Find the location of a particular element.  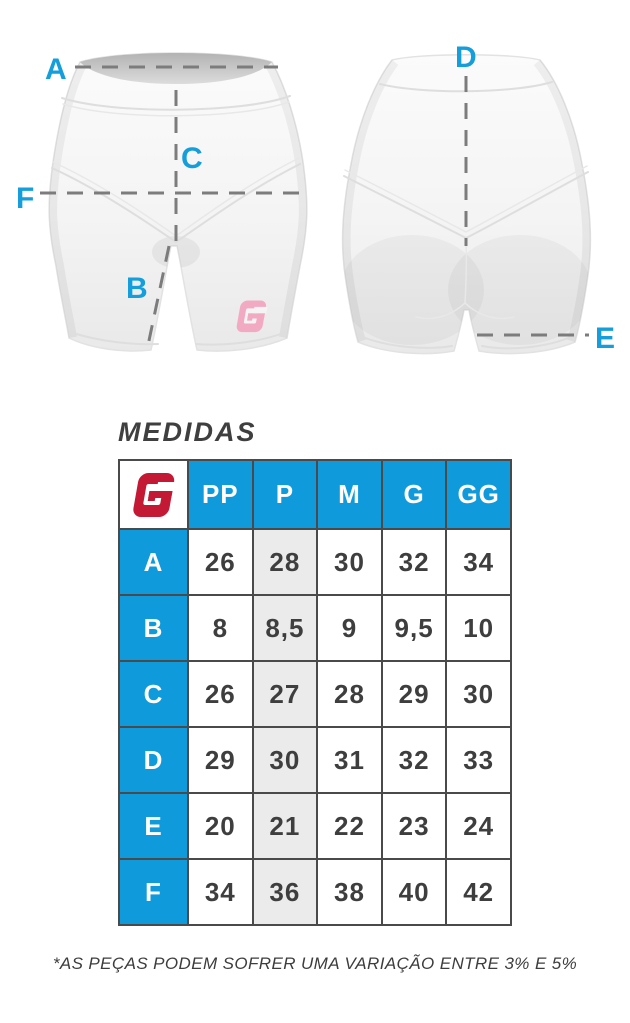

size-value-cell: 36 is located at coordinates (285, 892).